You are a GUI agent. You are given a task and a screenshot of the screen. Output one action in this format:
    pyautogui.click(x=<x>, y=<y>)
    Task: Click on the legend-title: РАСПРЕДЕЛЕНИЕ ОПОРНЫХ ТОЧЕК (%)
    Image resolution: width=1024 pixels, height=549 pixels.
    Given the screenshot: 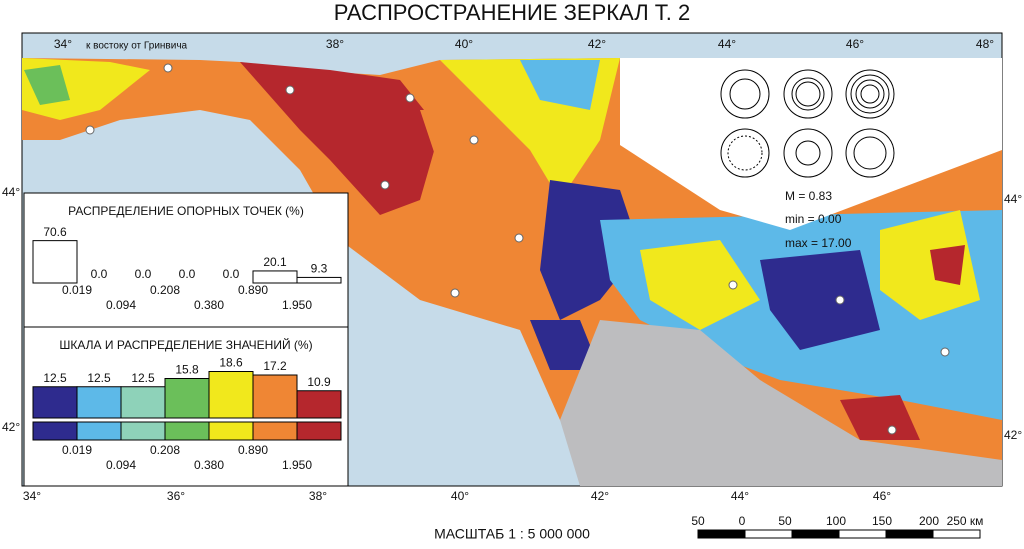 What is the action you would take?
    pyautogui.click(x=186, y=211)
    